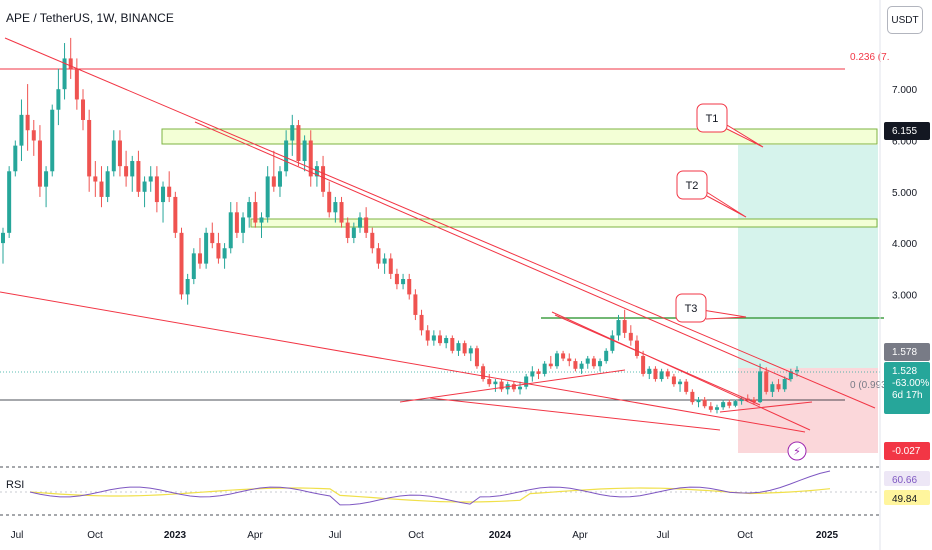 The height and width of the screenshot is (550, 932). What do you see at coordinates (904, 193) in the screenshot?
I see `y-tick-label: 5.000` at bounding box center [904, 193].